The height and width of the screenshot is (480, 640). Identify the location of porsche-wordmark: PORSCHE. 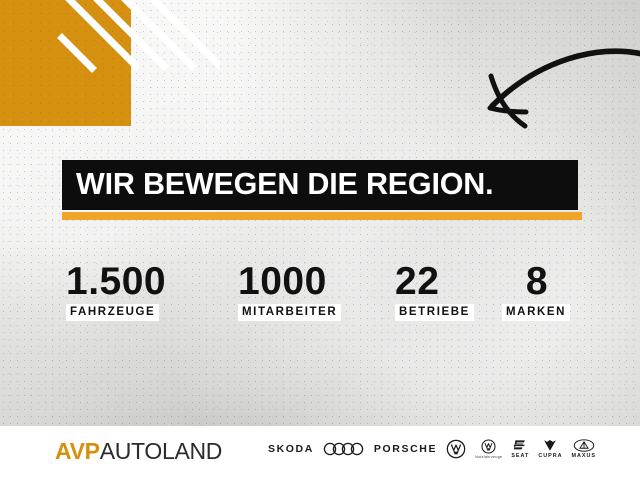
(405, 449).